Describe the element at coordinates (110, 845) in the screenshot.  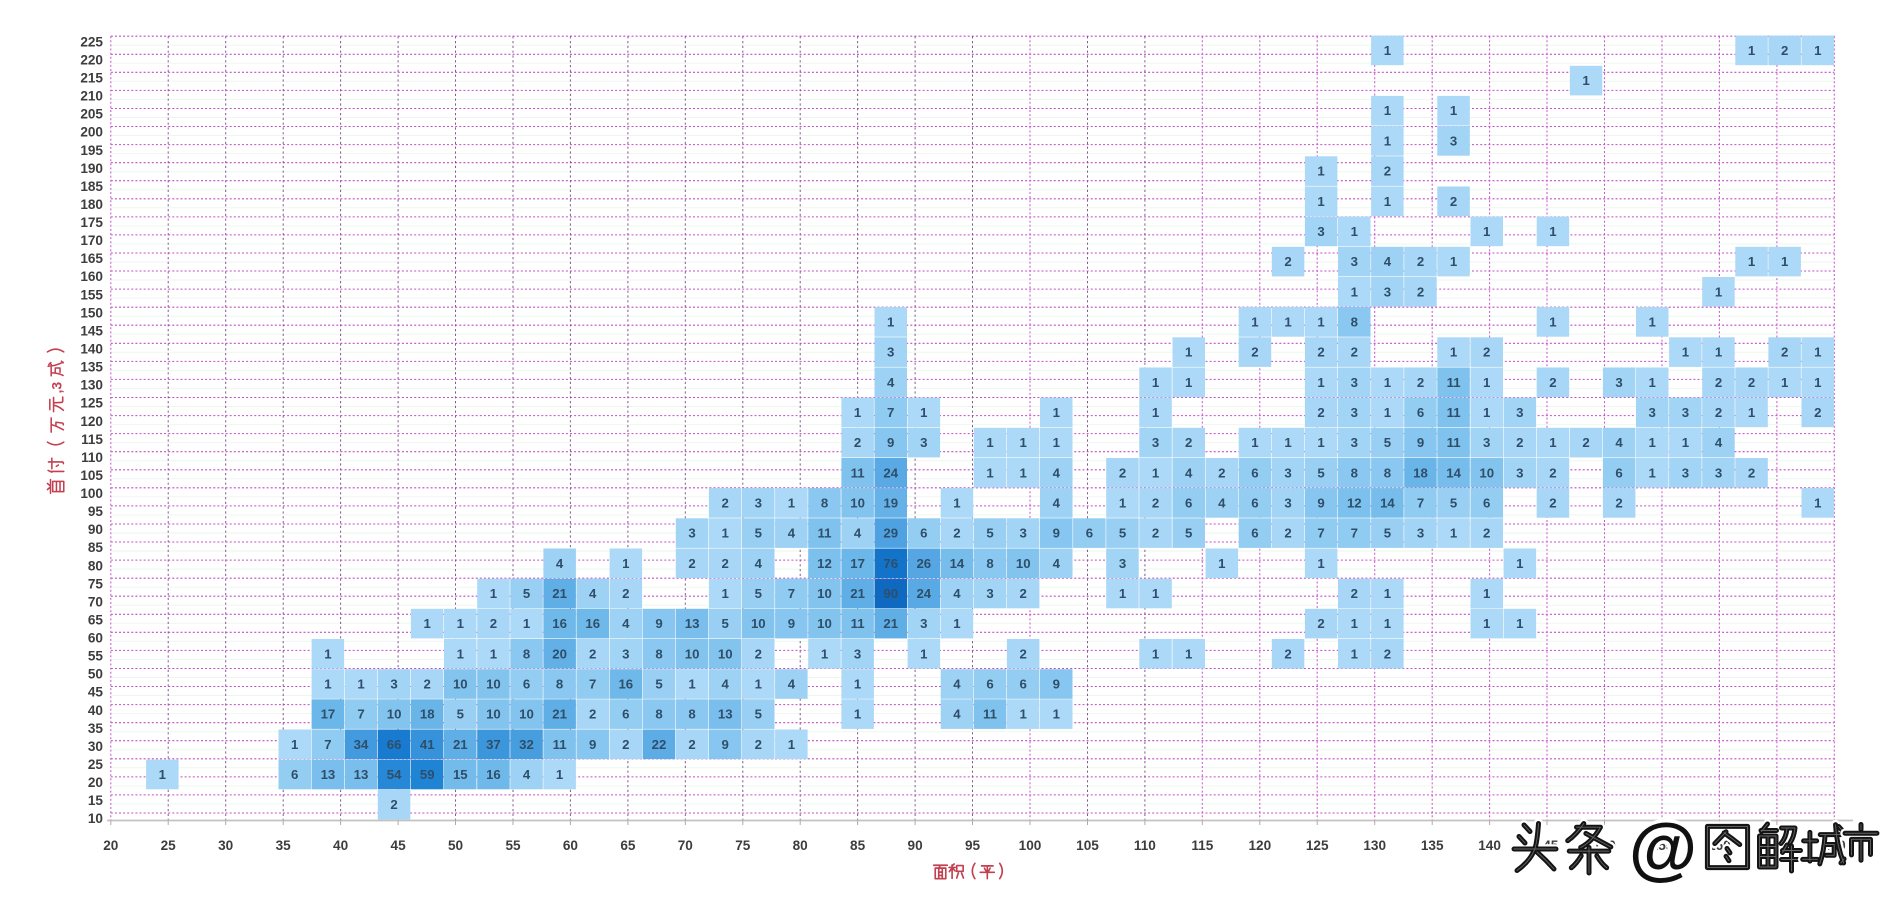
I see `svg-text: 20` at that location.